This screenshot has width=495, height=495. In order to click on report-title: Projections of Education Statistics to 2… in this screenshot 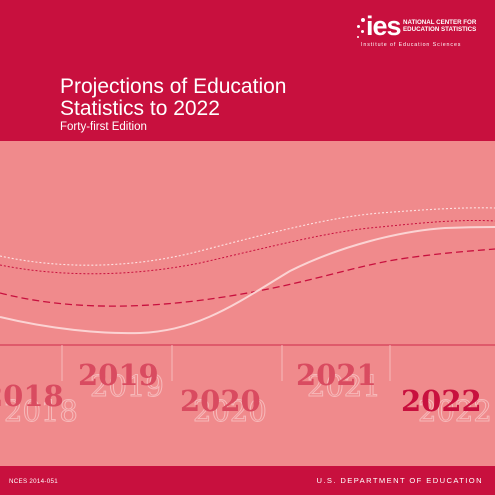, I will do `click(173, 98)`.